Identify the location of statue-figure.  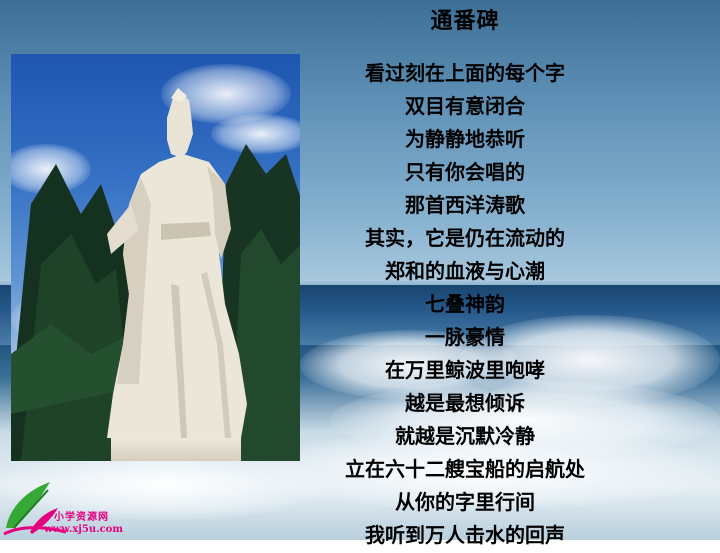
(177, 263).